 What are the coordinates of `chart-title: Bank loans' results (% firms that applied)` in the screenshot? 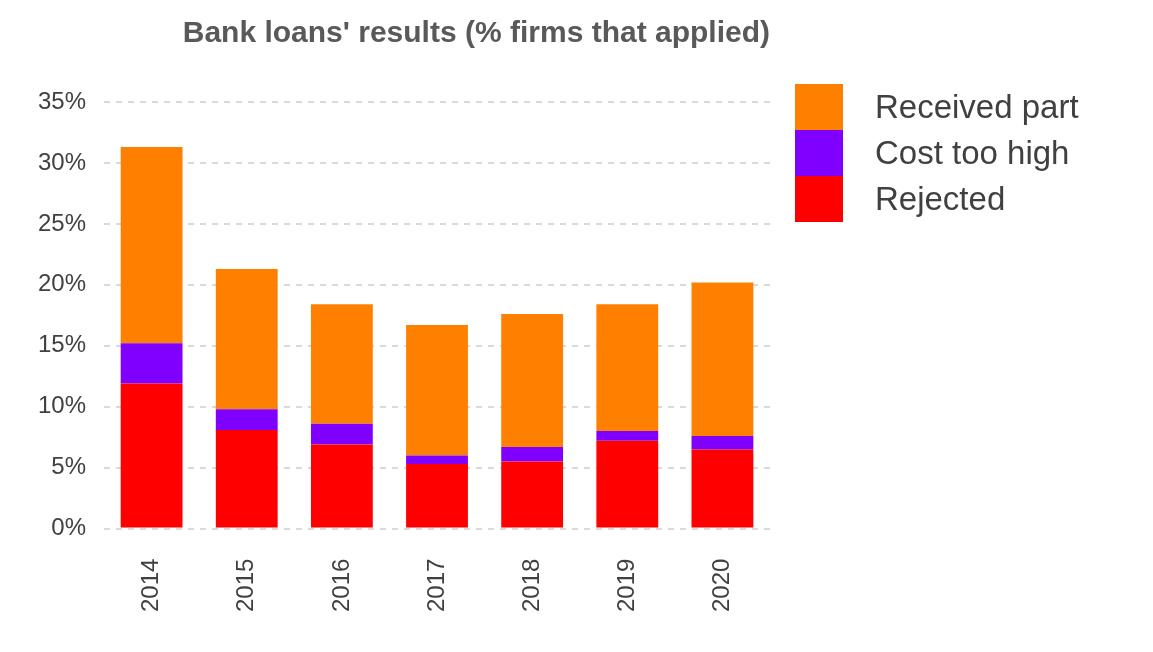 It's located at (476, 32).